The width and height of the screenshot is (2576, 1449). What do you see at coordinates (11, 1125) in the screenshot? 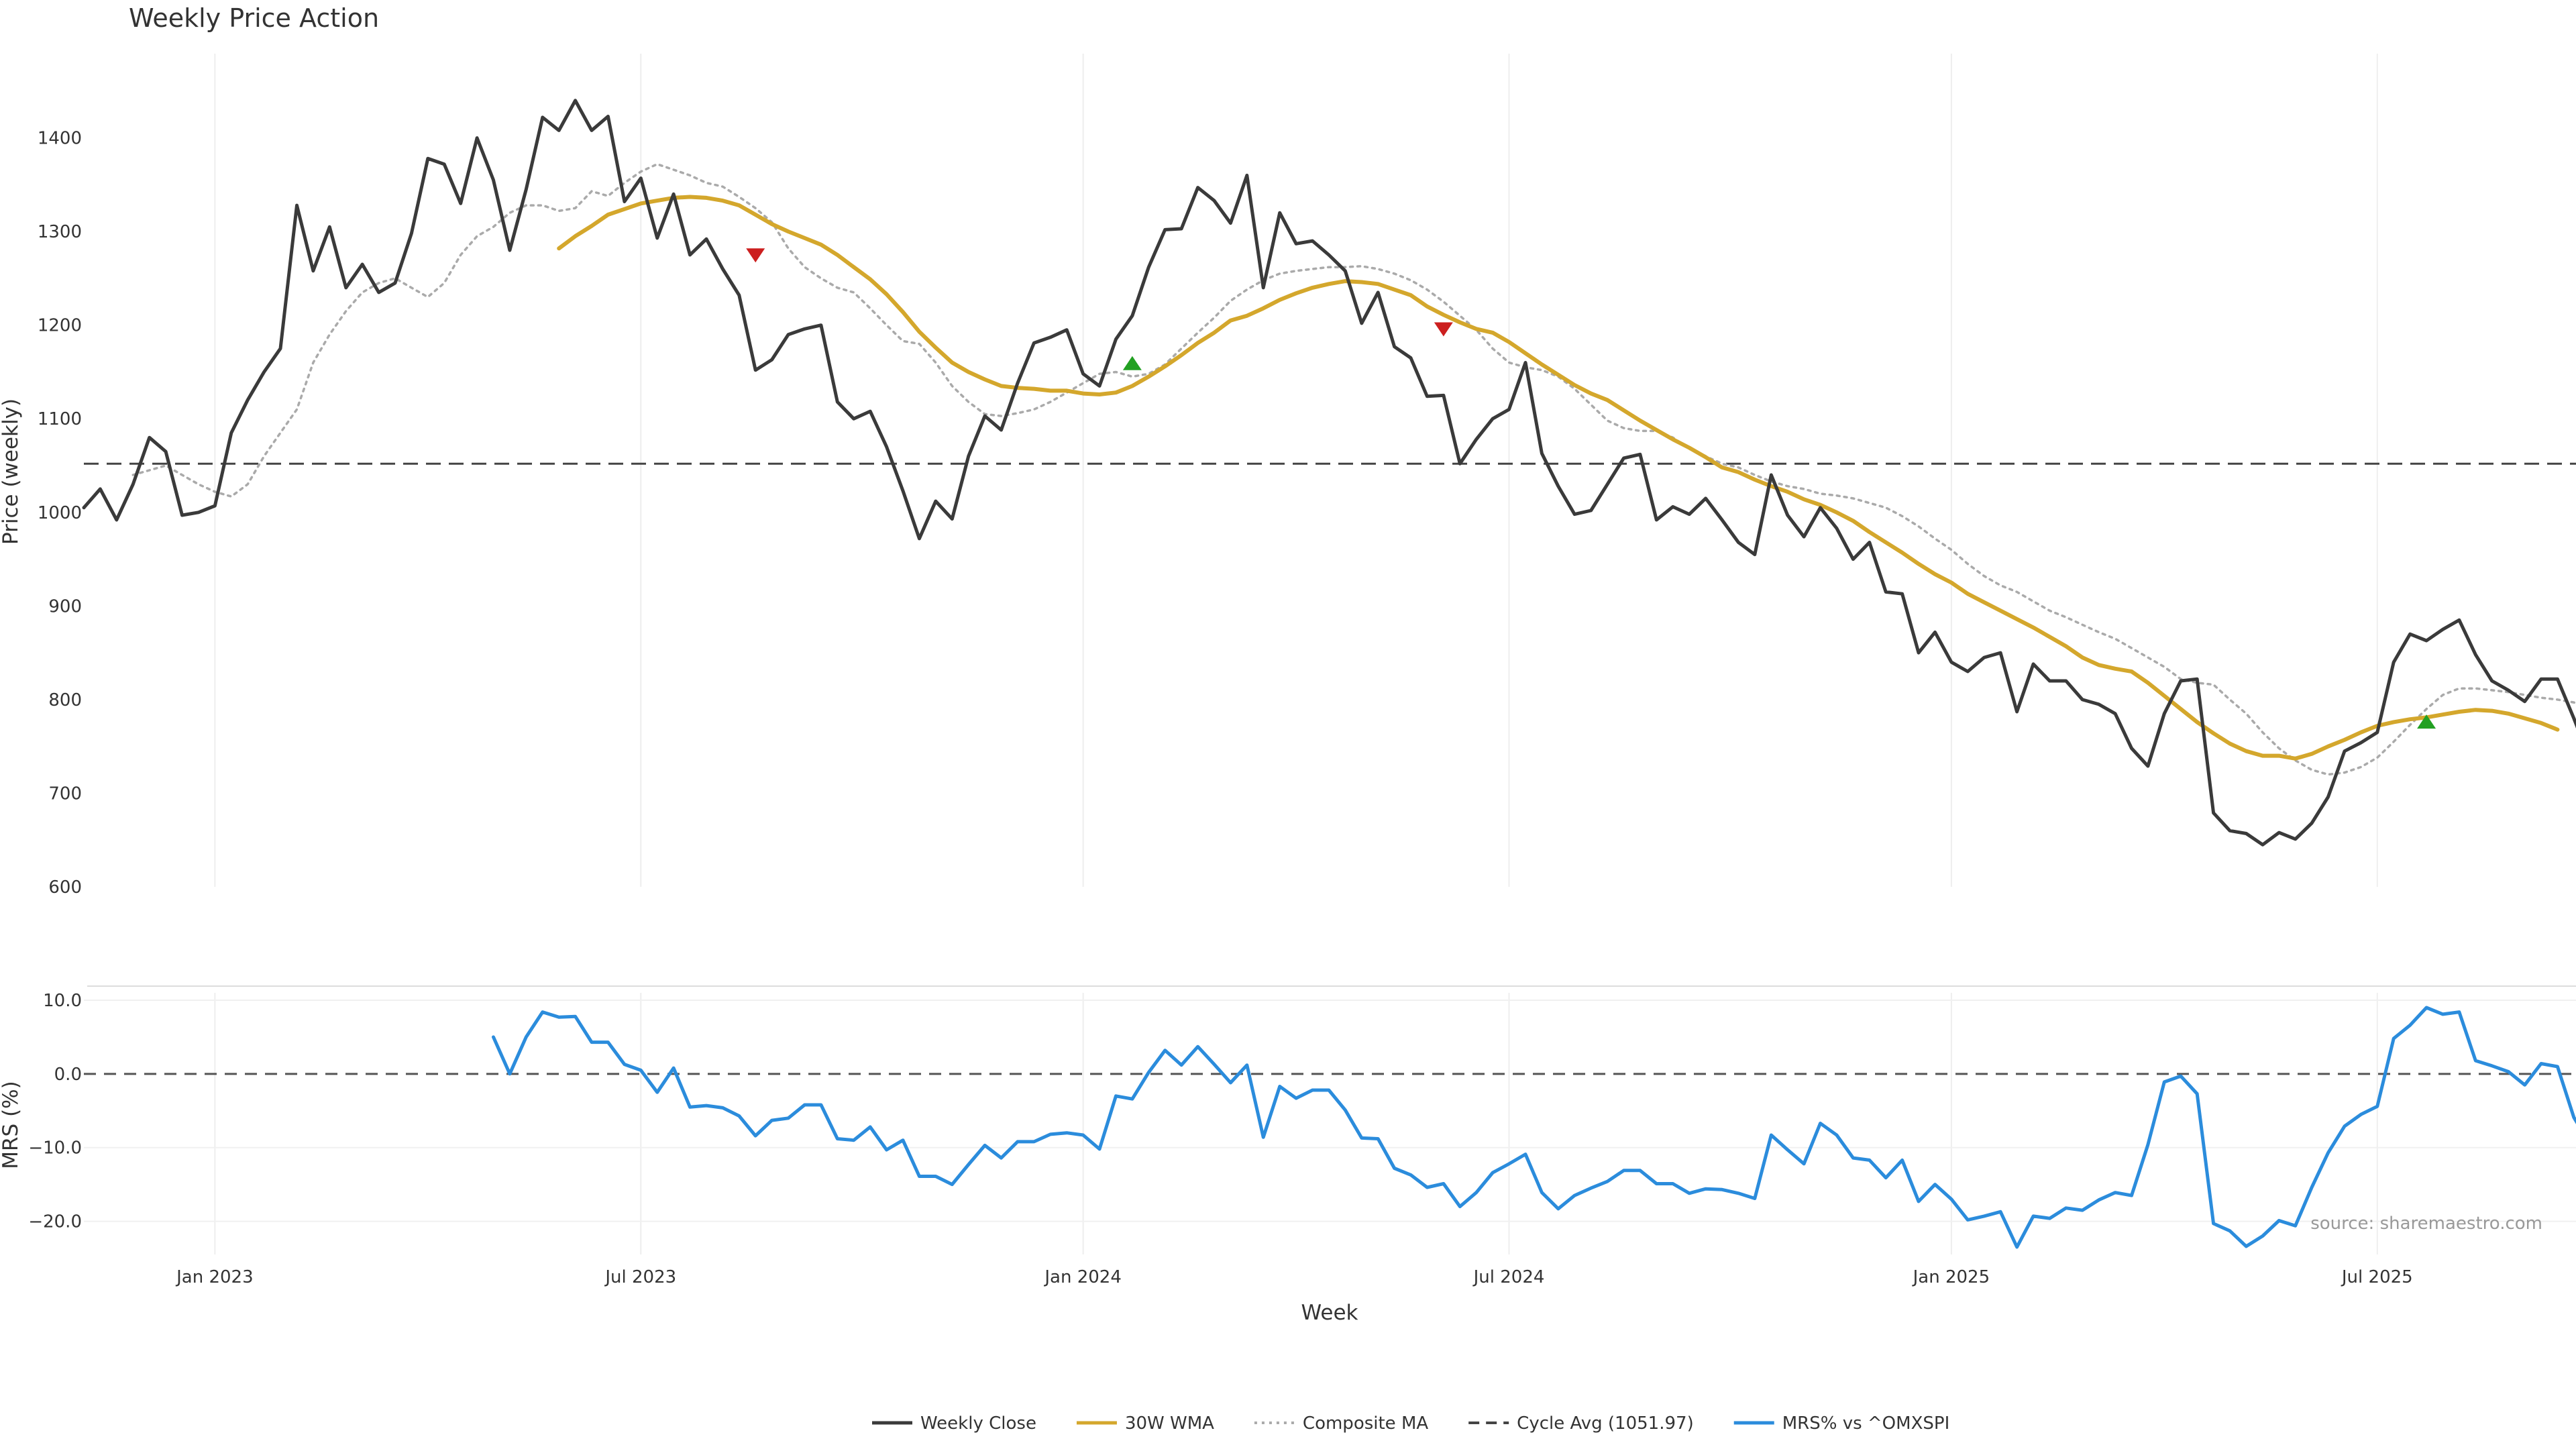
I see `mrs-y-axis-title: MRS (%)` at bounding box center [11, 1125].